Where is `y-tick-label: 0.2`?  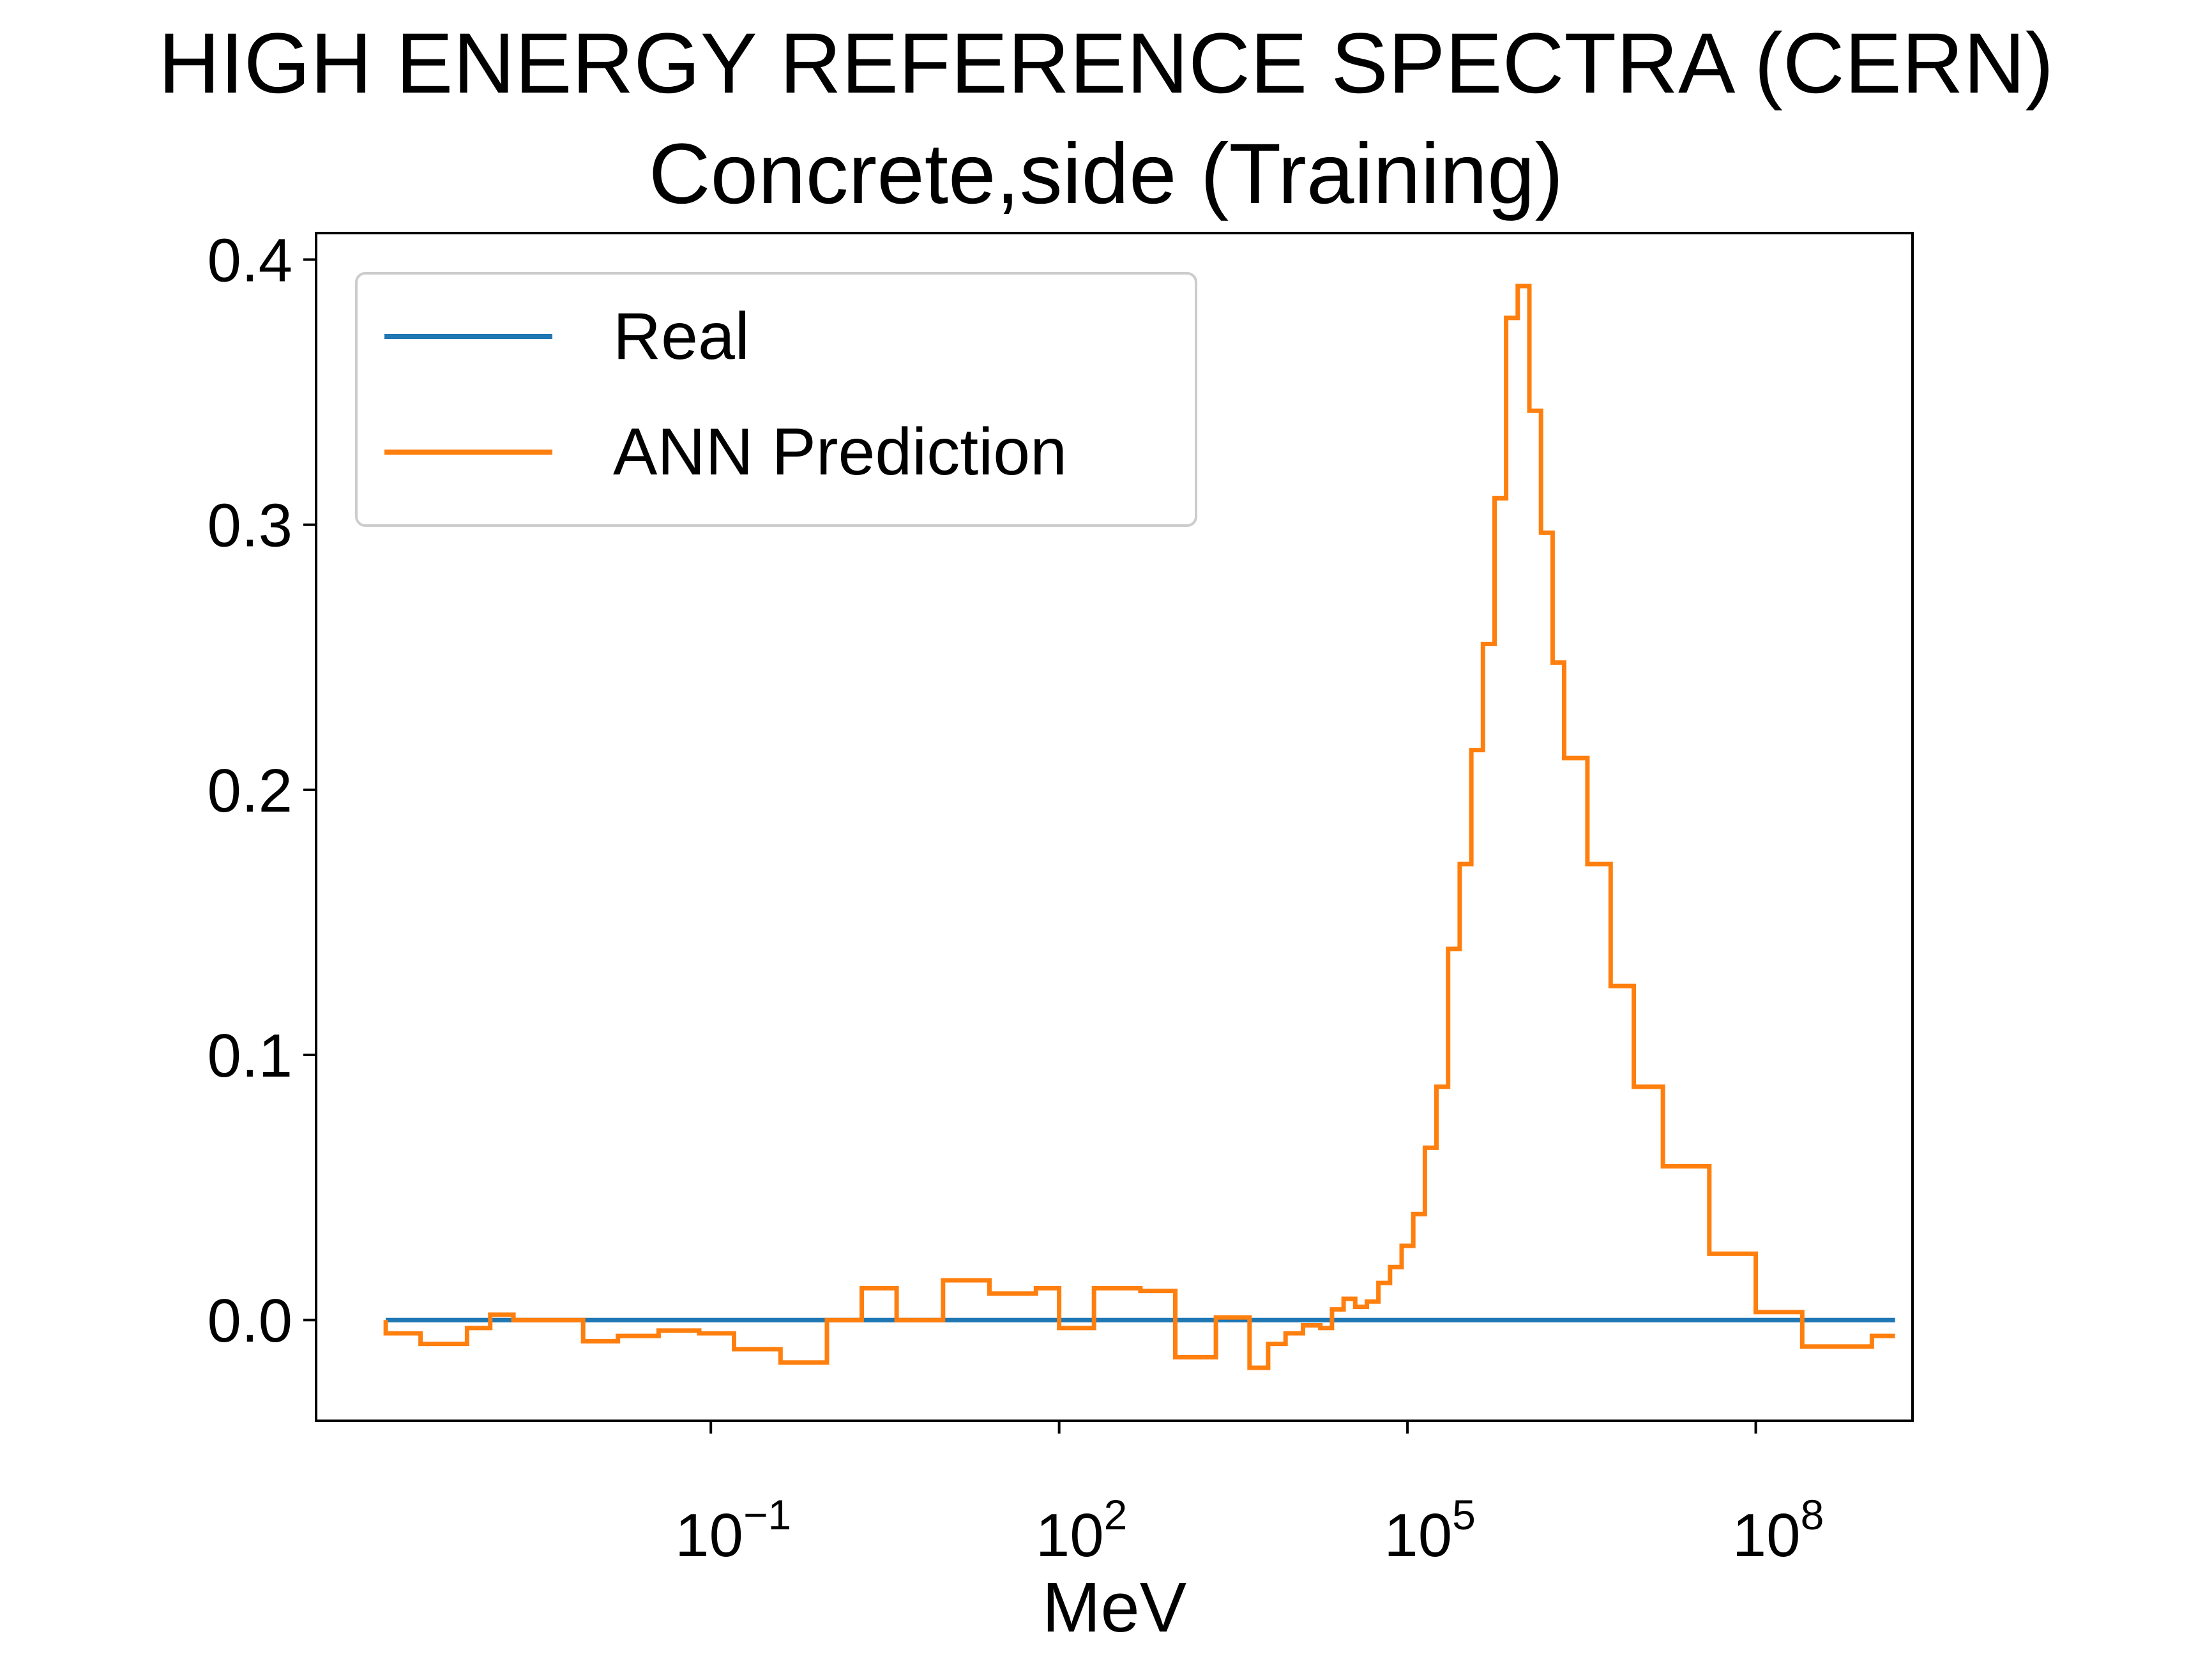 y-tick-label: 0.2 is located at coordinates (250, 791).